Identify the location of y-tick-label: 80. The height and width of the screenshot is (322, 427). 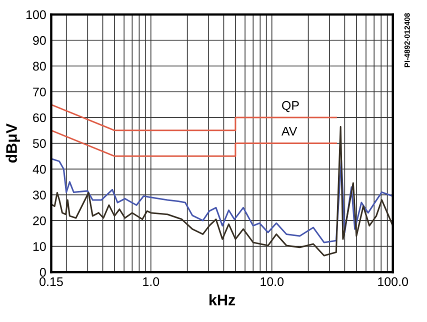
(39, 66).